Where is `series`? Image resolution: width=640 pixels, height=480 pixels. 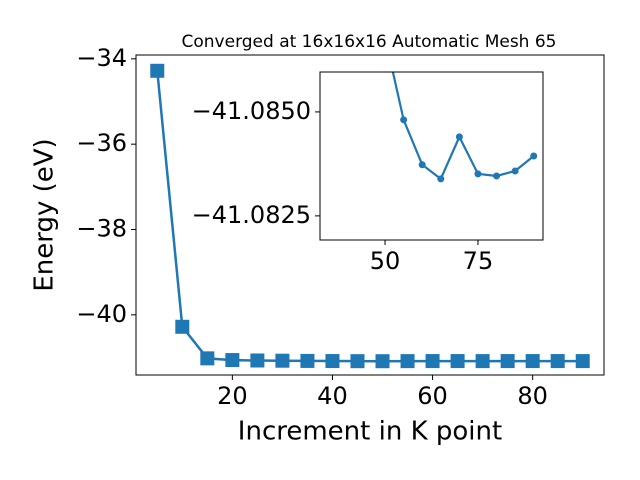
series is located at coordinates (464, 127).